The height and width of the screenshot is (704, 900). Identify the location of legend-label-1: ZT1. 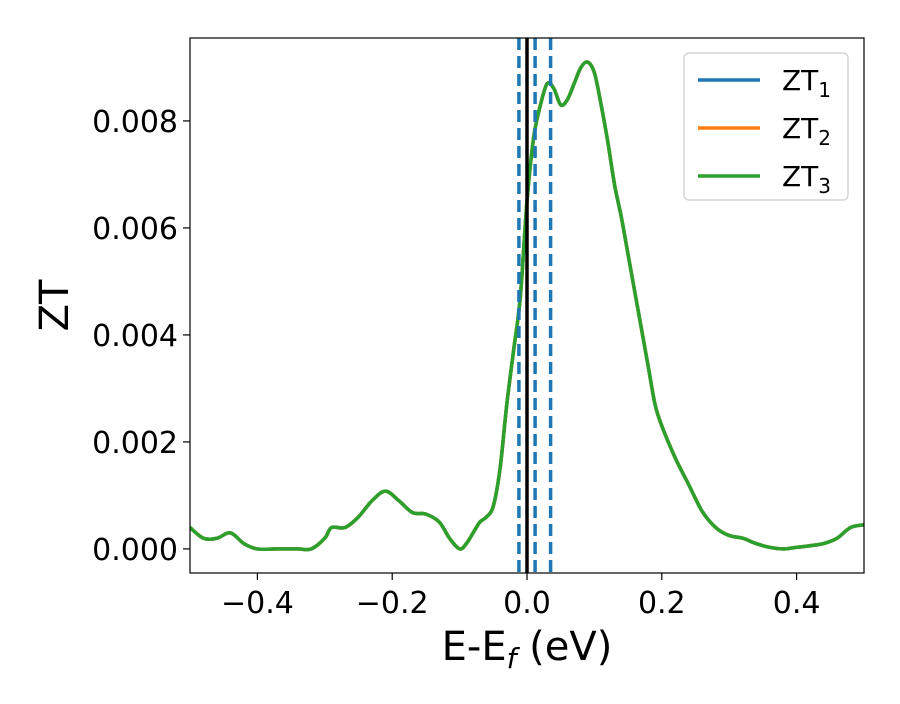
(806, 83).